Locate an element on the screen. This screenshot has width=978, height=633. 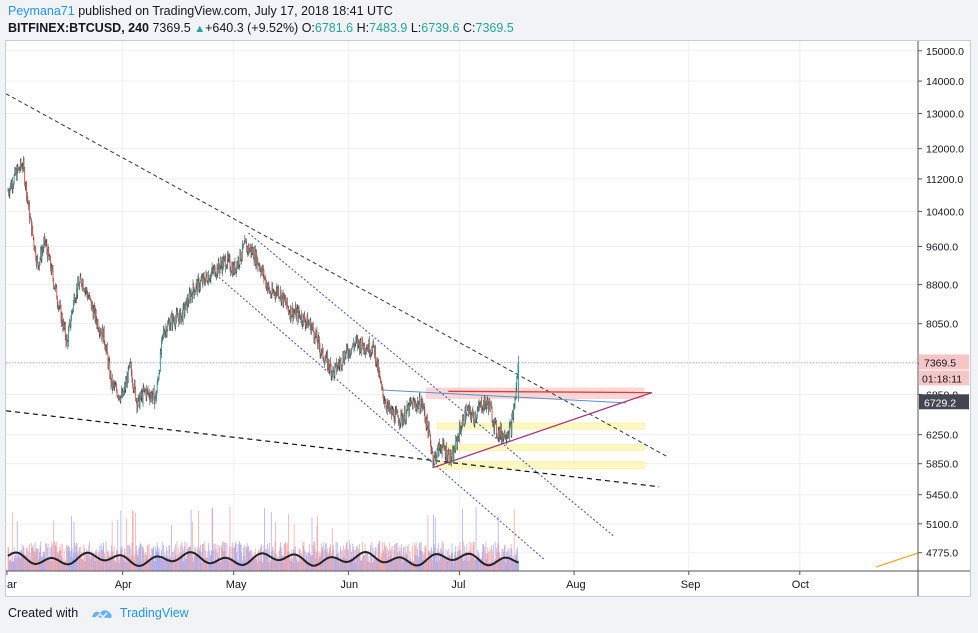
author-link: Peymana71 is located at coordinates (41, 11).